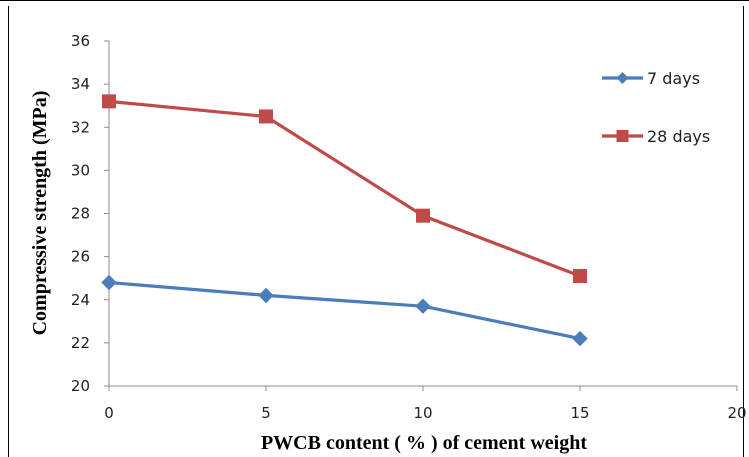  Describe the element at coordinates (80, 41) in the screenshot. I see `y-tick-label: 36` at that location.